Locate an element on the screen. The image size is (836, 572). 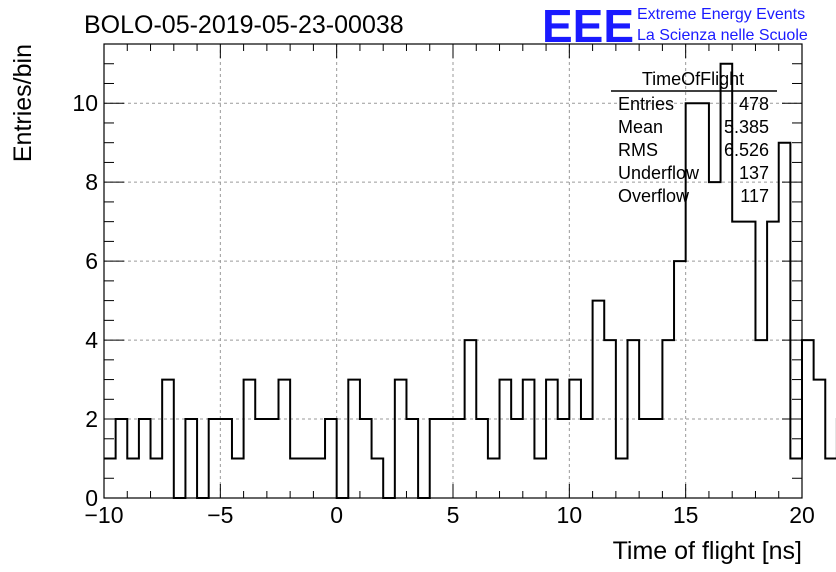
stats-row-value: 478 is located at coordinates (754, 104).